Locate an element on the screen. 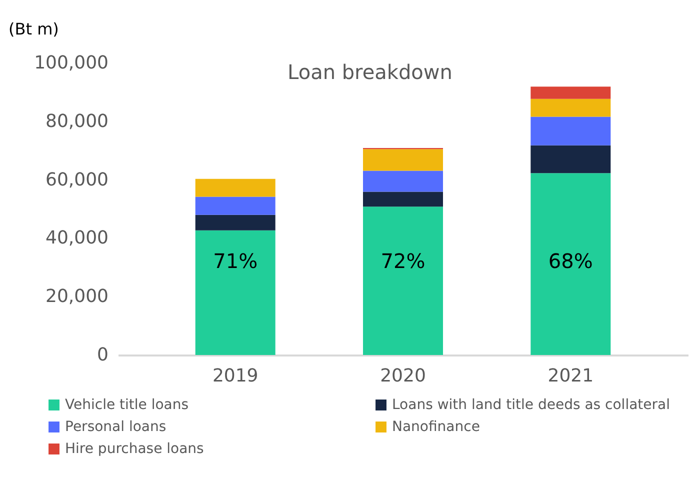 The width and height of the screenshot is (696, 482). legend-label: Nanofinance is located at coordinates (436, 427).